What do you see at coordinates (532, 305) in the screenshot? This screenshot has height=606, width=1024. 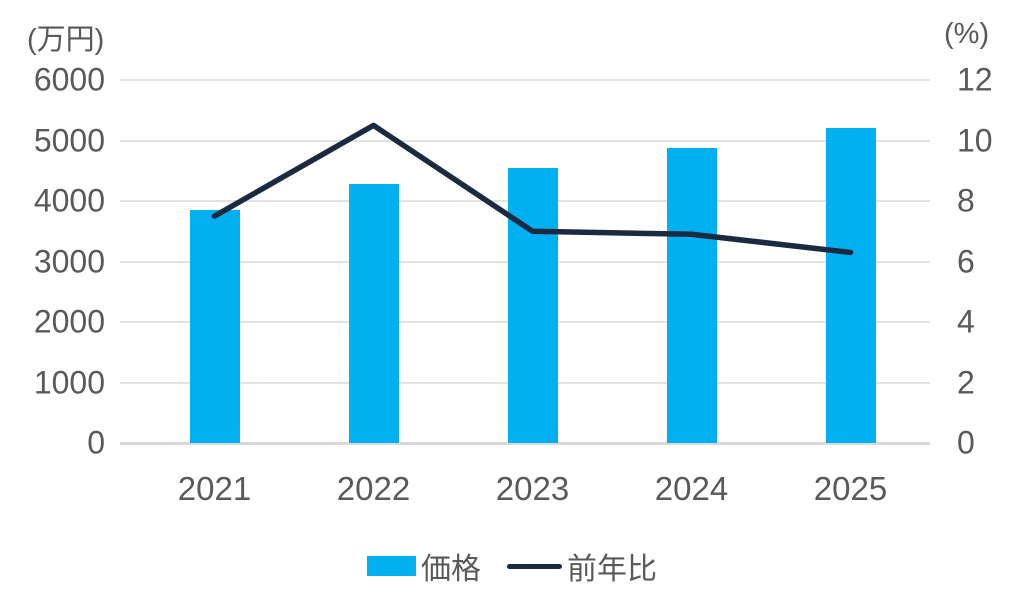 I see `bar-2023` at bounding box center [532, 305].